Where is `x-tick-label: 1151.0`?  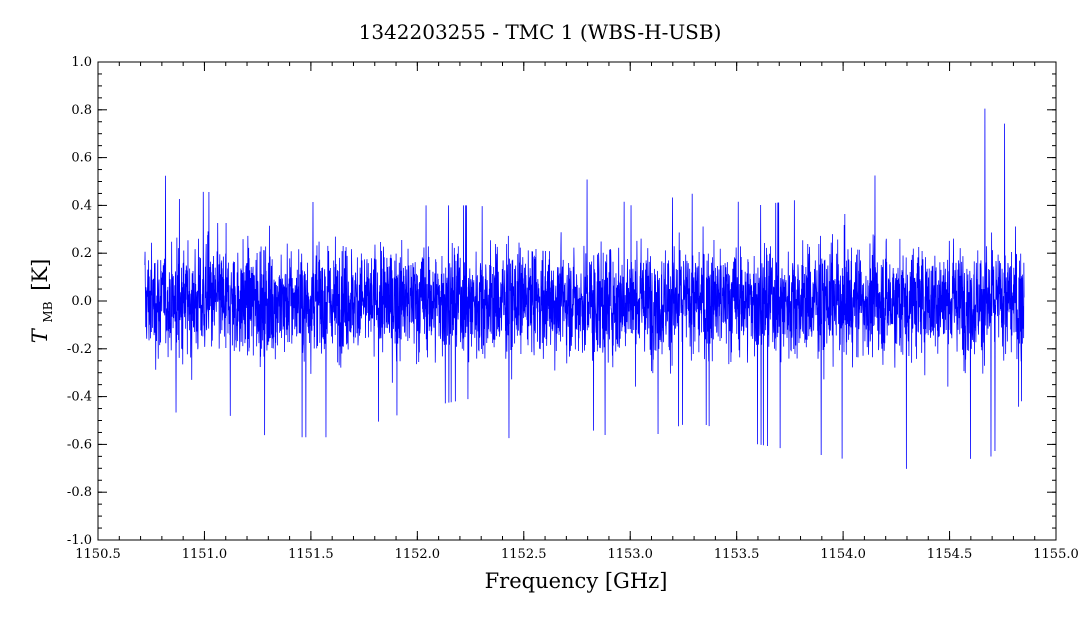 x-tick-label: 1151.0 is located at coordinates (205, 554).